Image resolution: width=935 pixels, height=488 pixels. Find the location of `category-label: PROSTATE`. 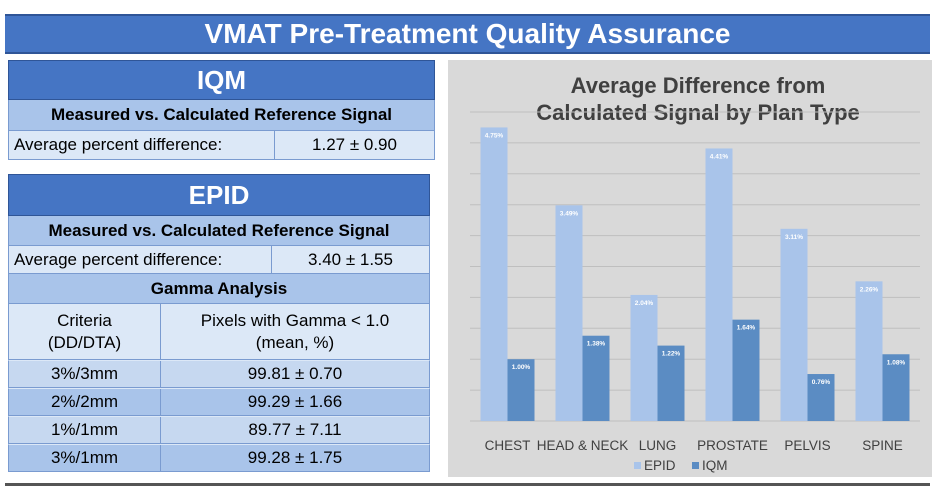

category-label: PROSTATE is located at coordinates (732, 445).